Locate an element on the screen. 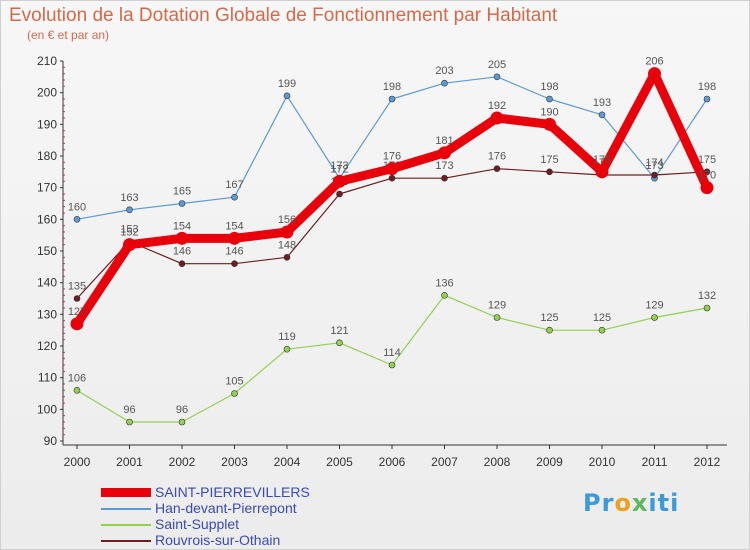 This screenshot has width=750, height=550. data-label: 148 is located at coordinates (287, 245).